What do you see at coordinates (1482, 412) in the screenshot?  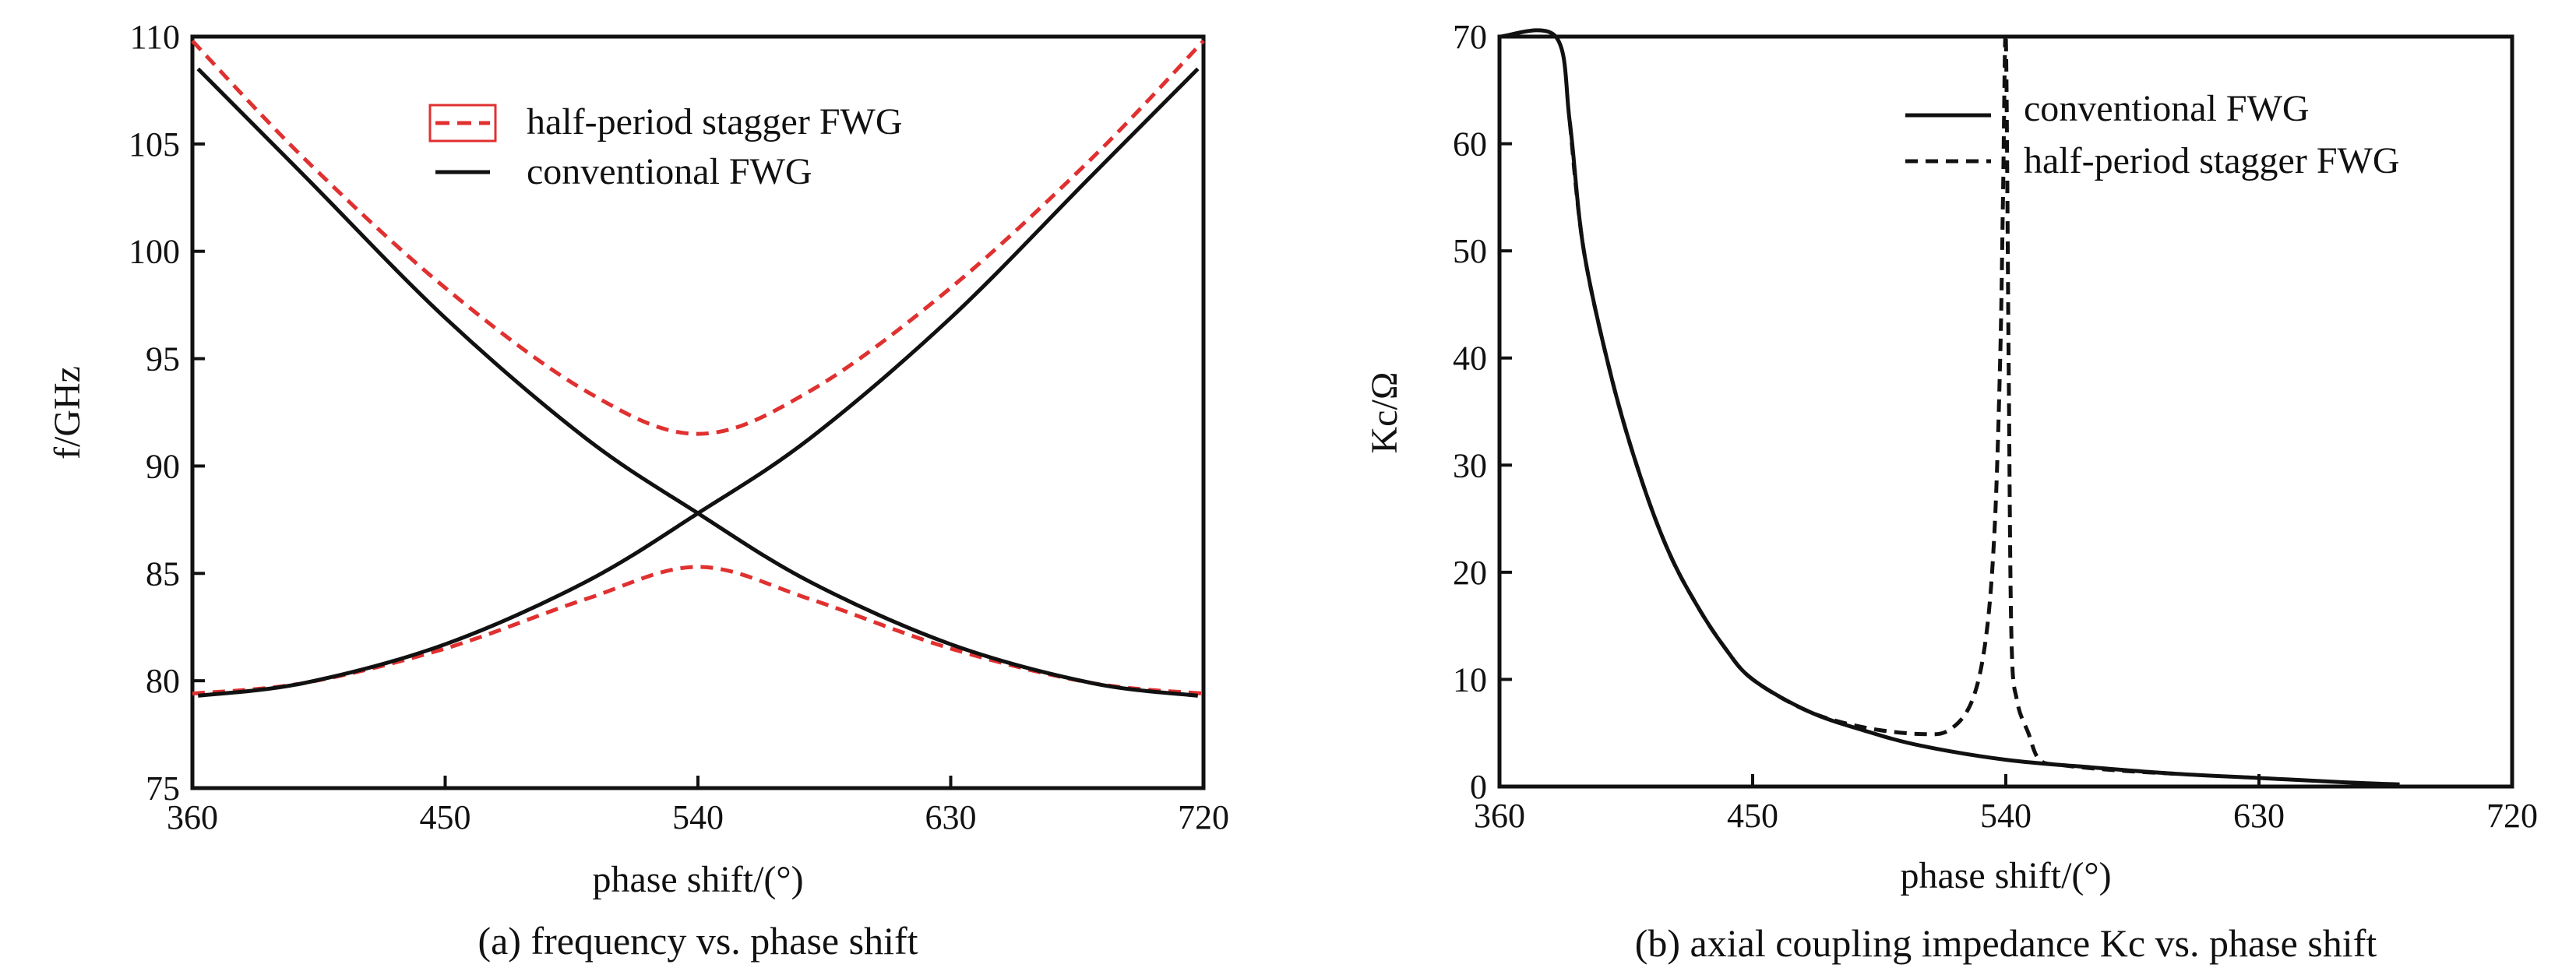 I see `y-ticks: 0 10 20 30 40 50 60 70` at bounding box center [1482, 412].